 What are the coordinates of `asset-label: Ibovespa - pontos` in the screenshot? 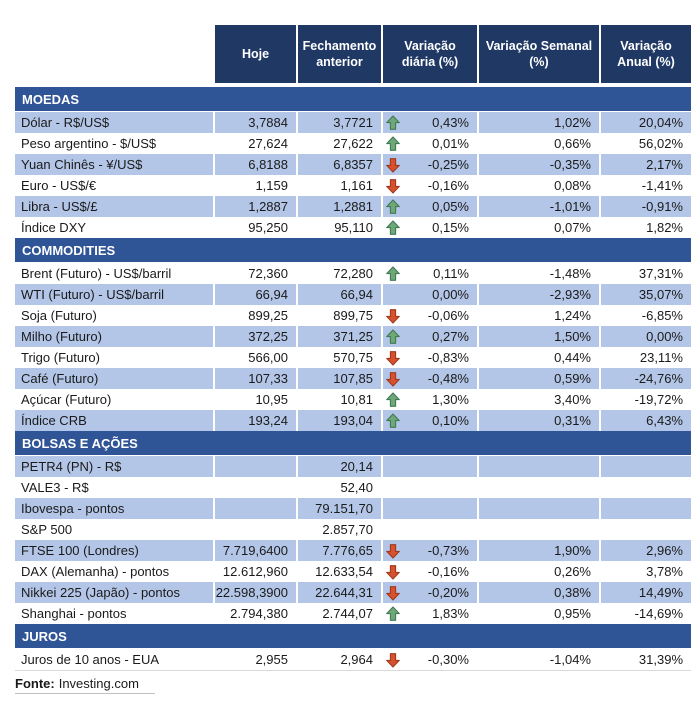 It's located at (114, 508).